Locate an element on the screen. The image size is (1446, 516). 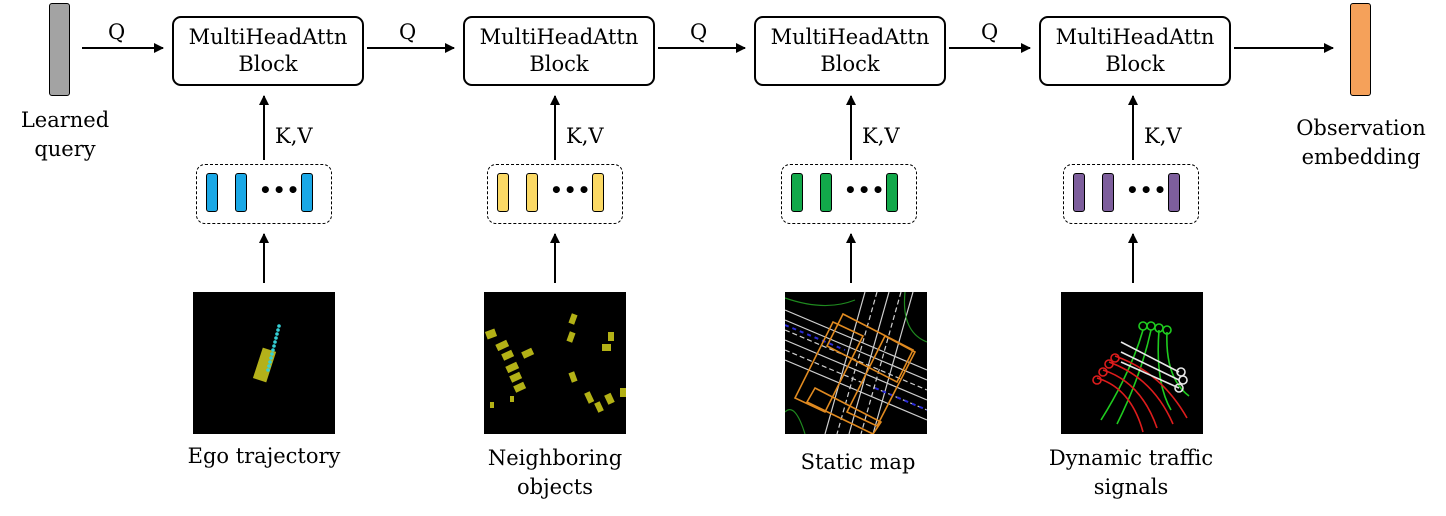
caption-line1: Ego trajectory is located at coordinates (264, 456).